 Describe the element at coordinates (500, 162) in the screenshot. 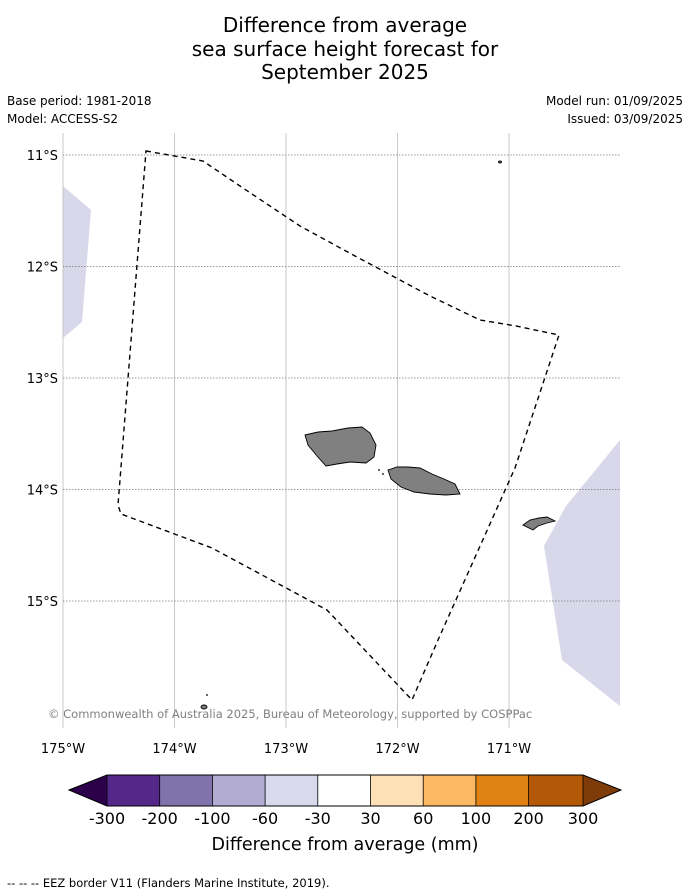

I see `small-island-north` at that location.